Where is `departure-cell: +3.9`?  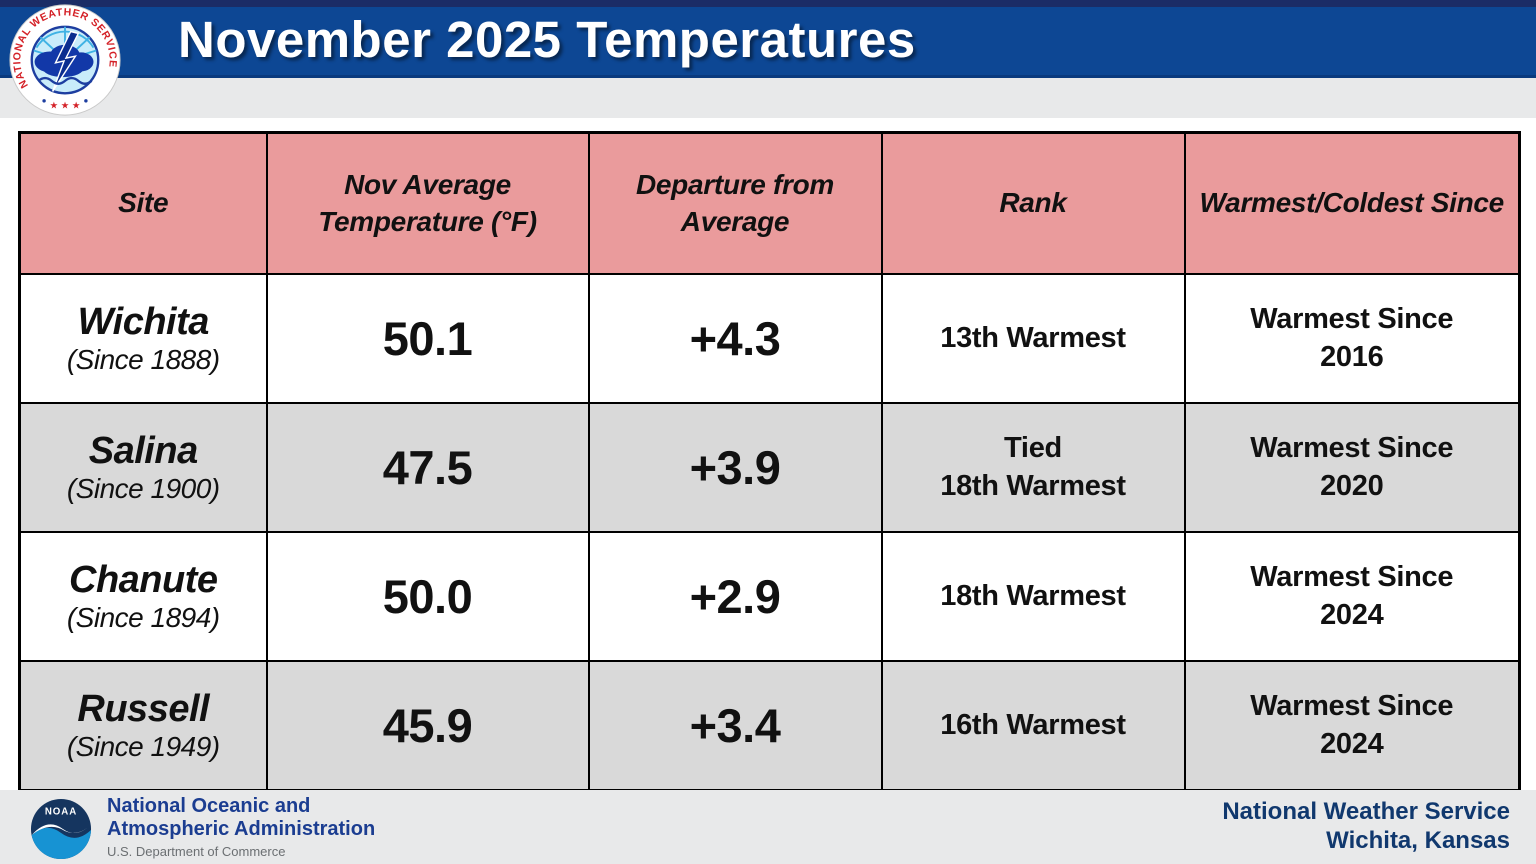
departure-cell: +3.9 is located at coordinates (735, 467).